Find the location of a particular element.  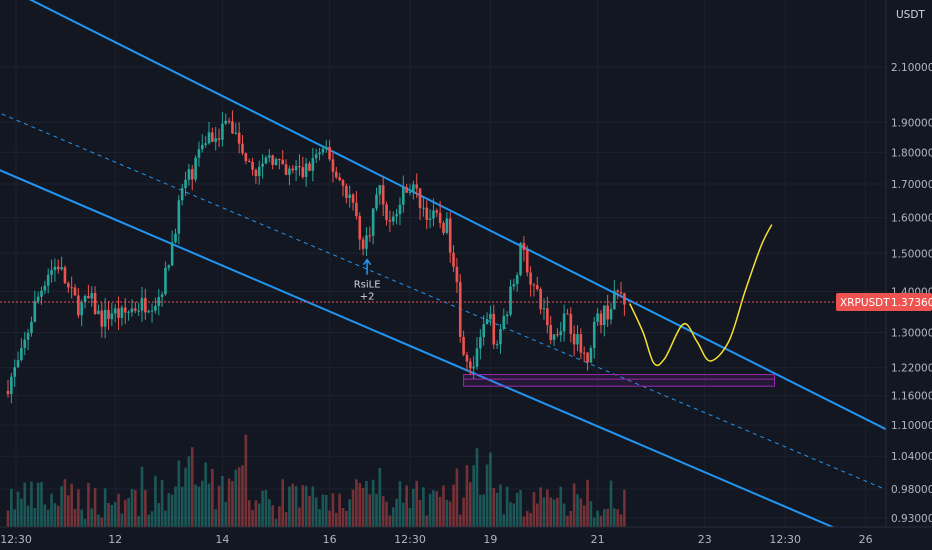

projection-path is located at coordinates (701, 295).